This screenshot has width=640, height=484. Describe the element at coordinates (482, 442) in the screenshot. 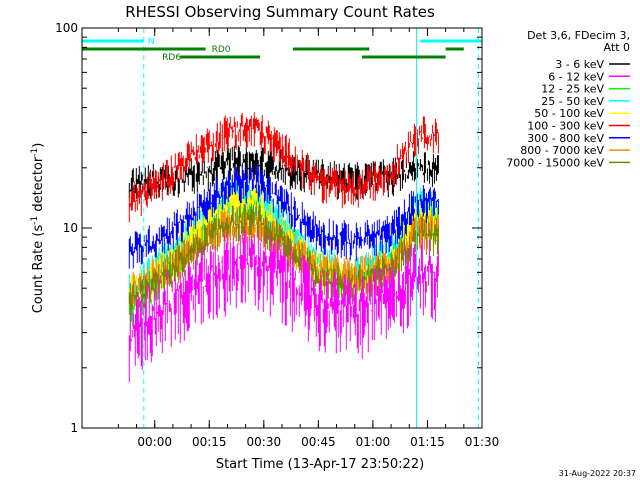

I see `x-tick-label: 01:30` at that location.